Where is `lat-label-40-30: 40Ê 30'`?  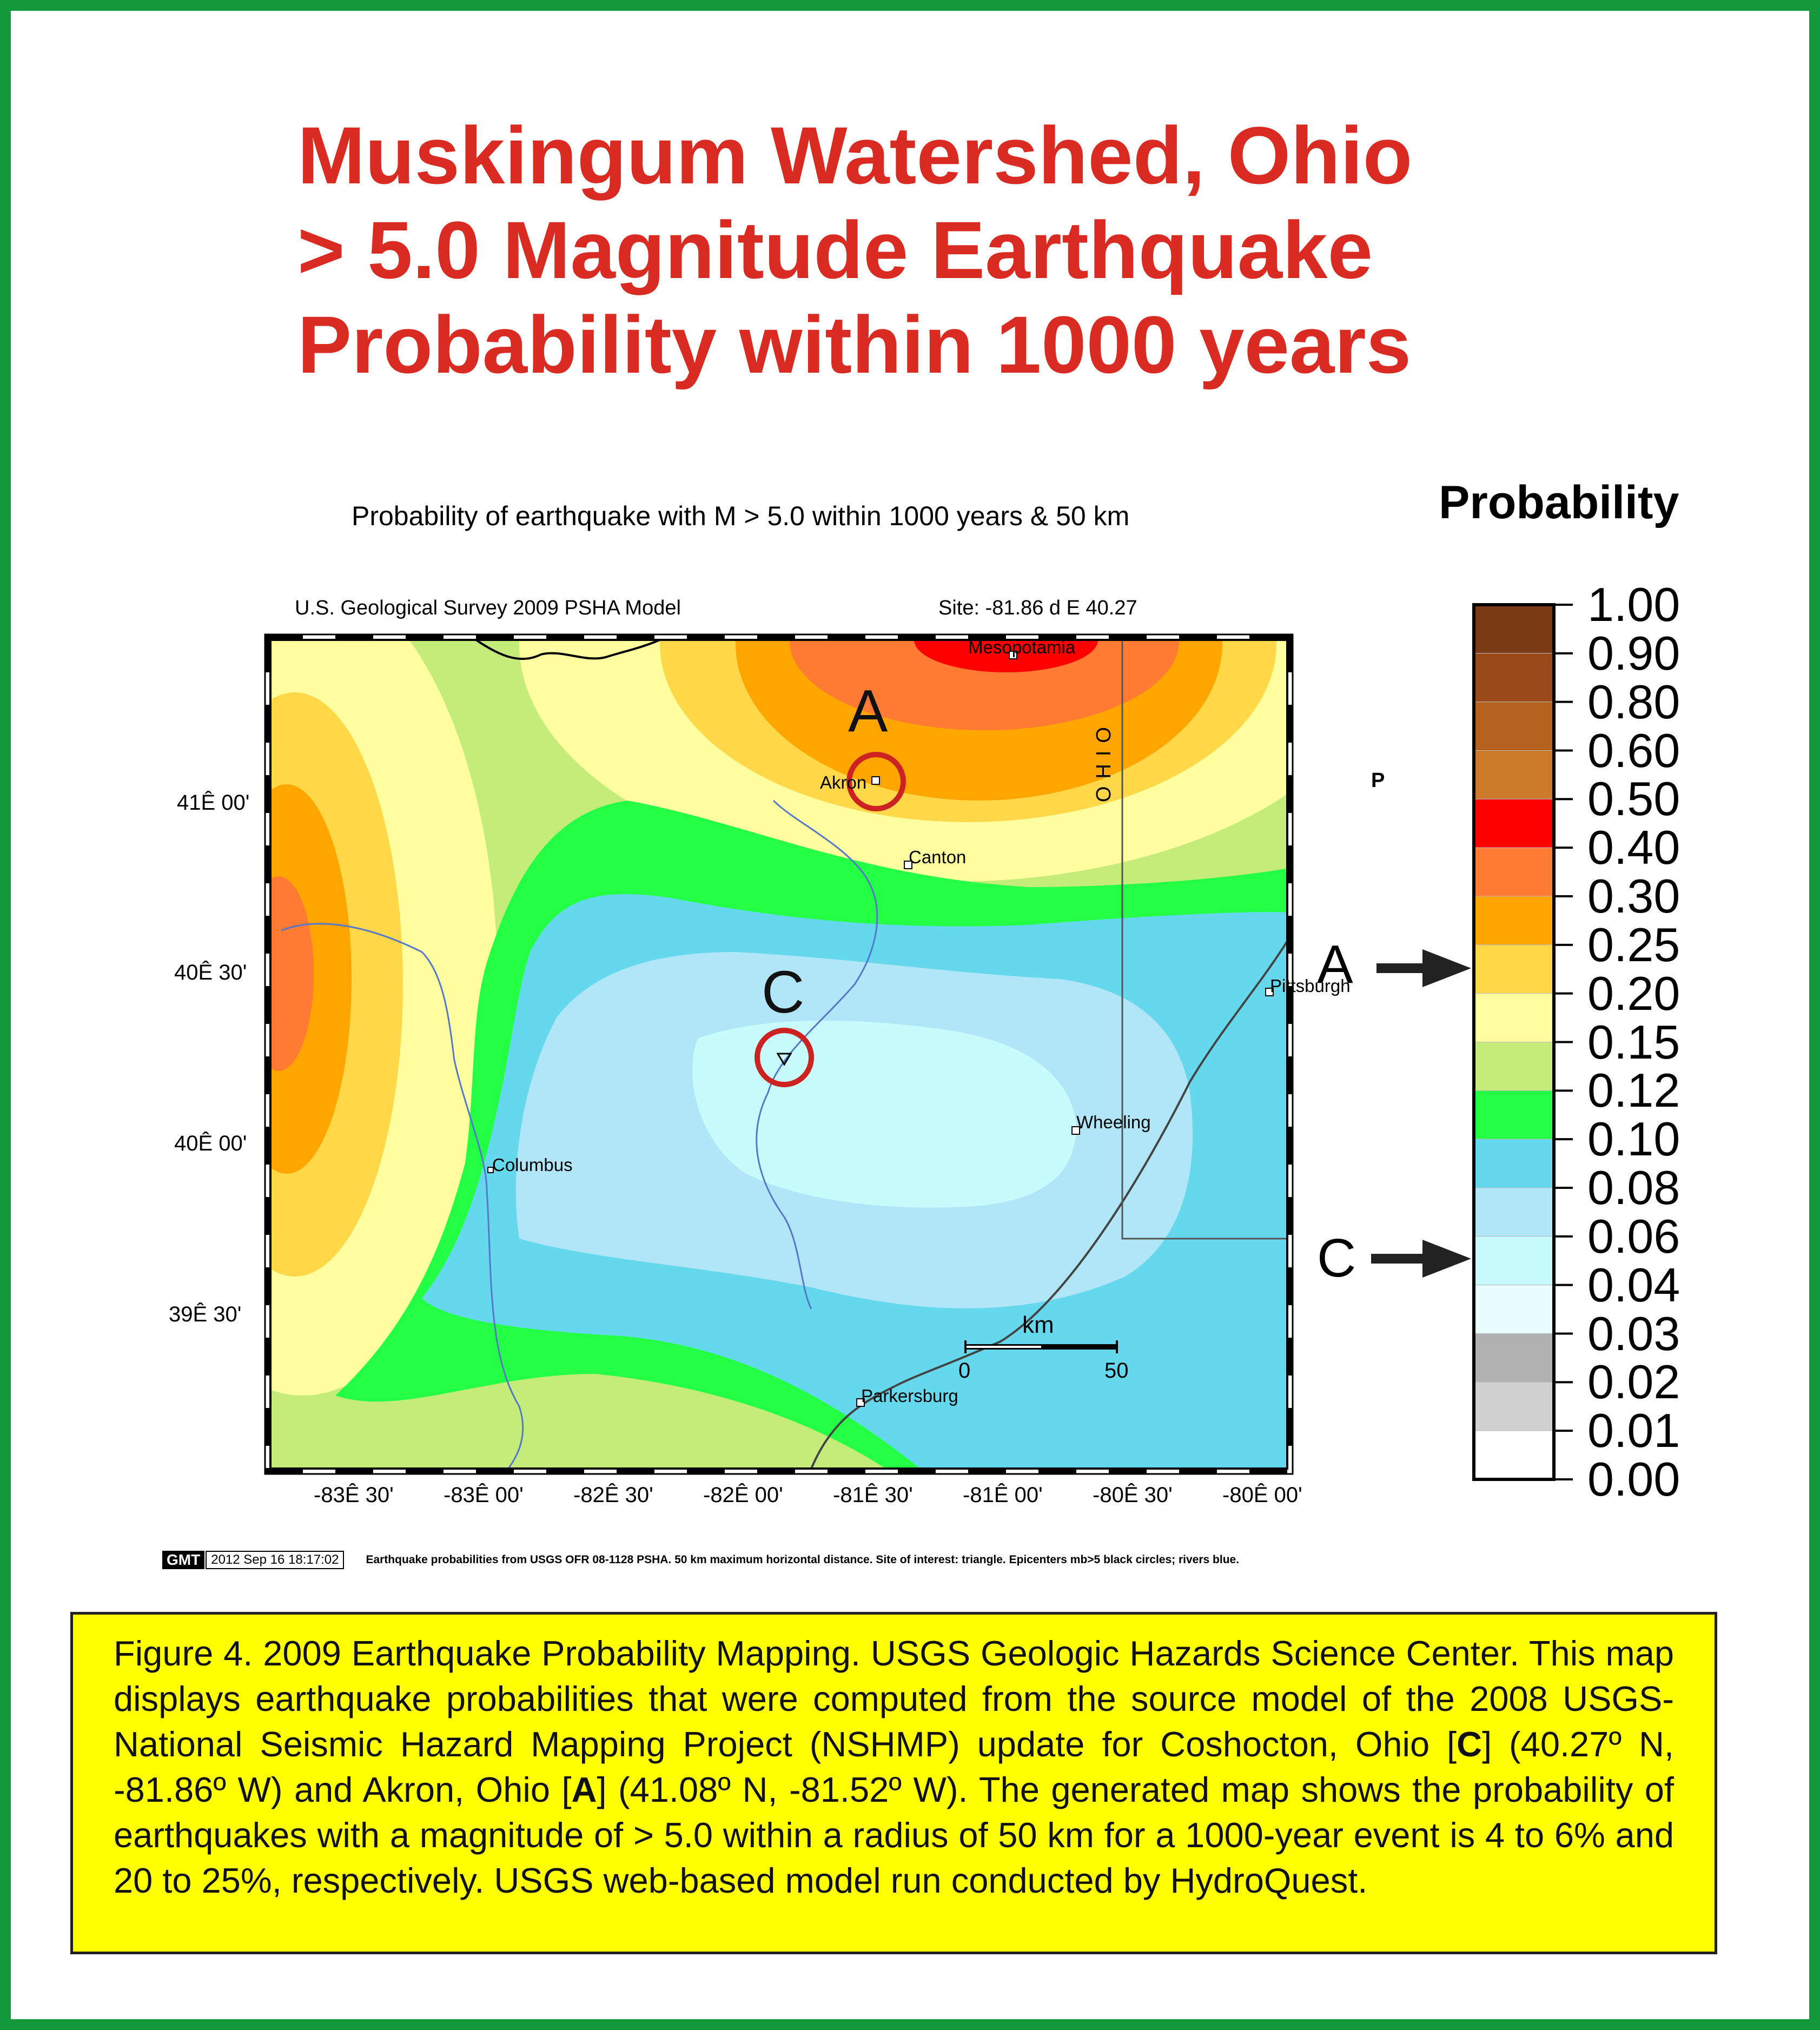
lat-label-40-30: 40Ê 30' is located at coordinates (210, 972).